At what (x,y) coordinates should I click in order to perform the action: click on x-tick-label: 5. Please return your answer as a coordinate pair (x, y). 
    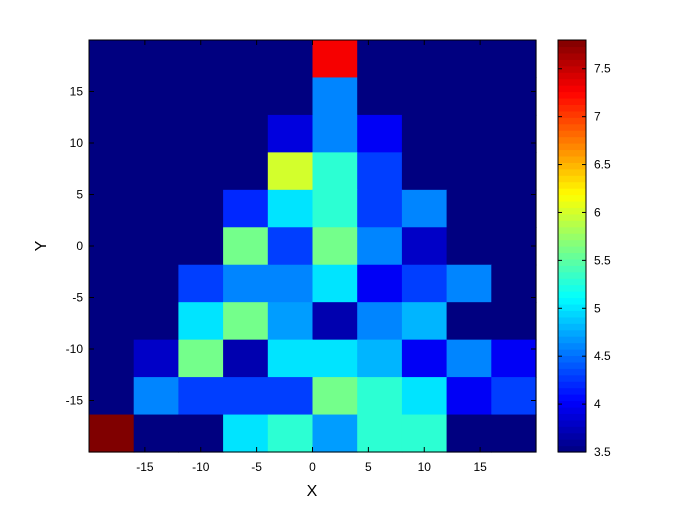
    Looking at the image, I should click on (368, 467).